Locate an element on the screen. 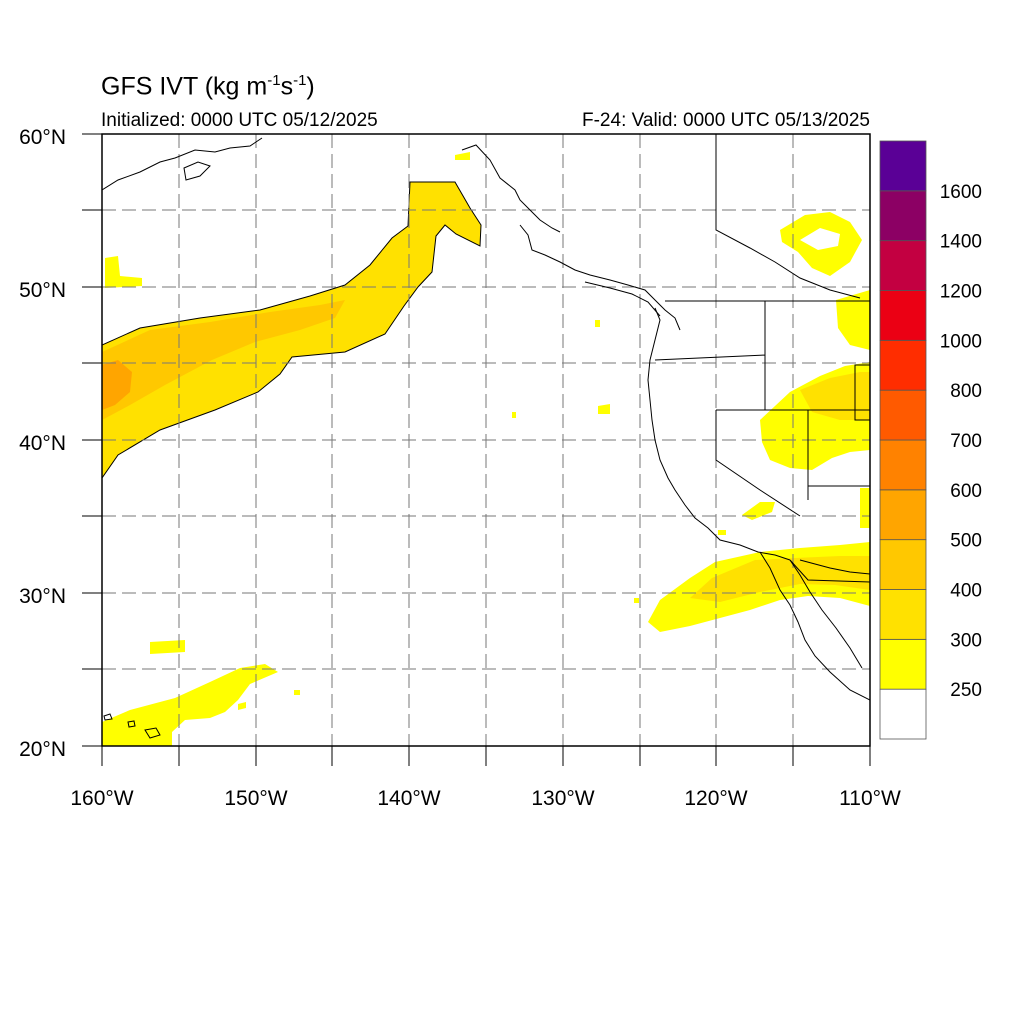  colorbar-label: 1200 is located at coordinates (961, 292).